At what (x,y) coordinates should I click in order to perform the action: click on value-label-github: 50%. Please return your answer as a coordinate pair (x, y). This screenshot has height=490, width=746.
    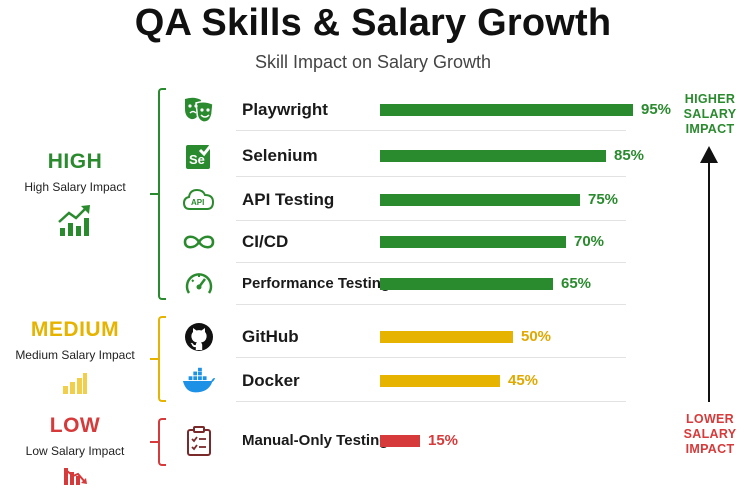
    Looking at the image, I should click on (536, 336).